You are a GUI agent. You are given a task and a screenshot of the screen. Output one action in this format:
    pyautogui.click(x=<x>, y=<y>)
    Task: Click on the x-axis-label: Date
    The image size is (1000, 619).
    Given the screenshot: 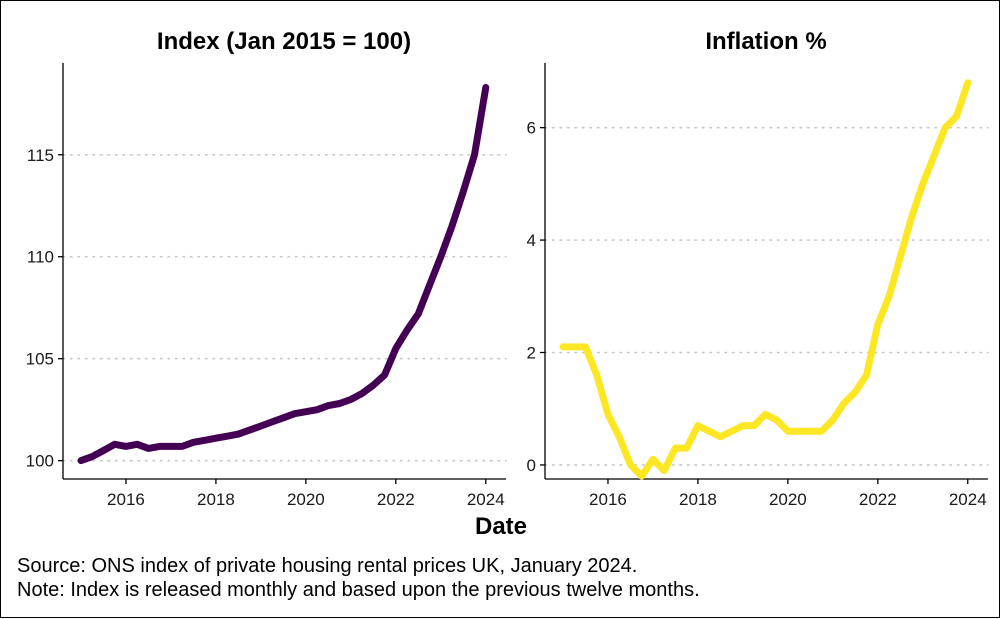 What is the action you would take?
    pyautogui.click(x=501, y=526)
    